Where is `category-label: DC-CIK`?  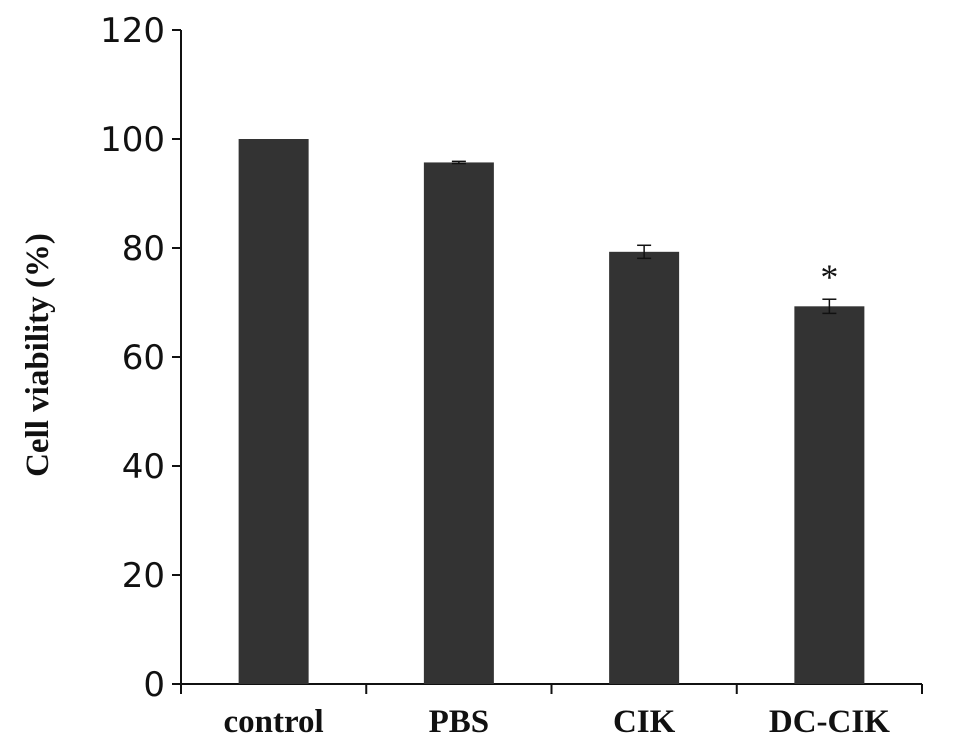 category-label: DC-CIK is located at coordinates (829, 722).